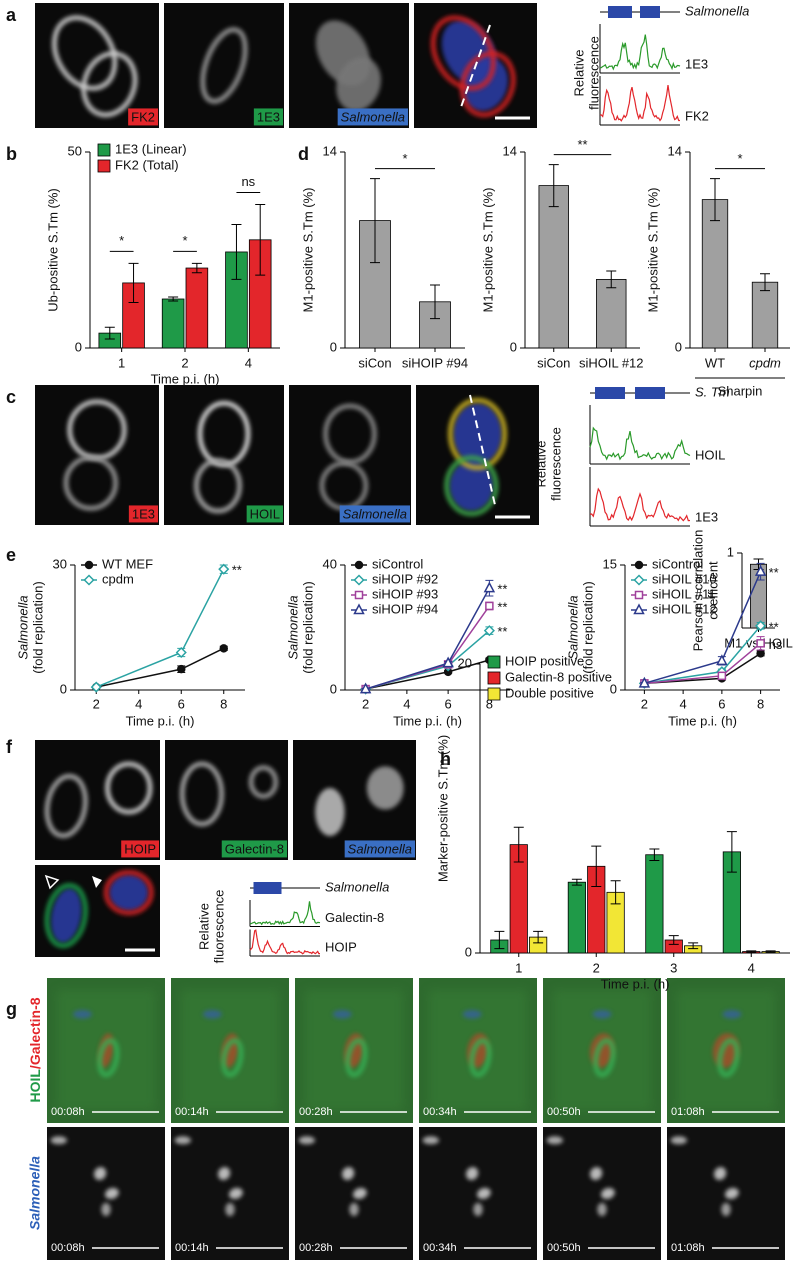 This screenshot has width=800, height=1262. I want to click on background-glow, so click(106, 1050).